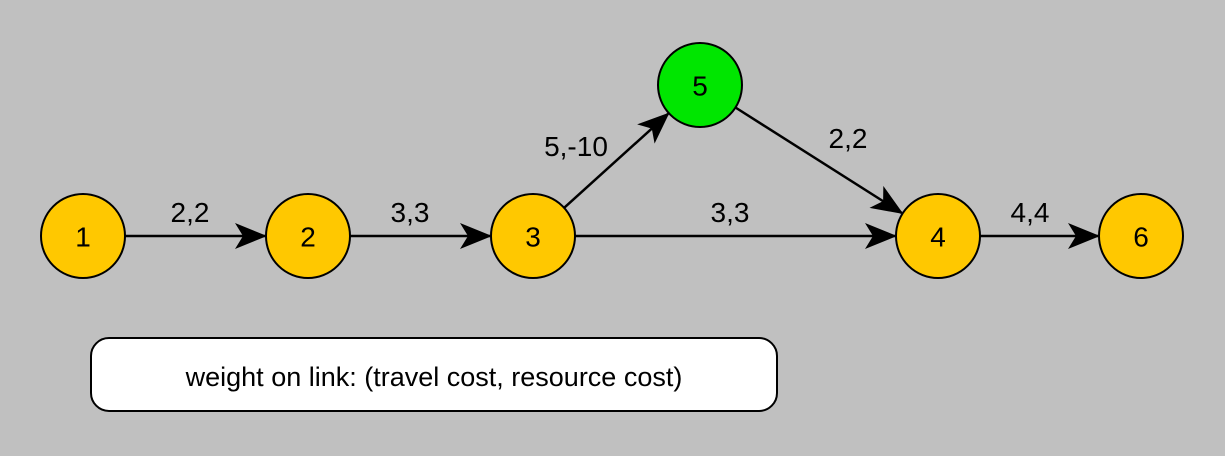 Image resolution: width=1225 pixels, height=456 pixels. Describe the element at coordinates (730, 212) in the screenshot. I see `edge-label-3-4: 3,3` at that location.